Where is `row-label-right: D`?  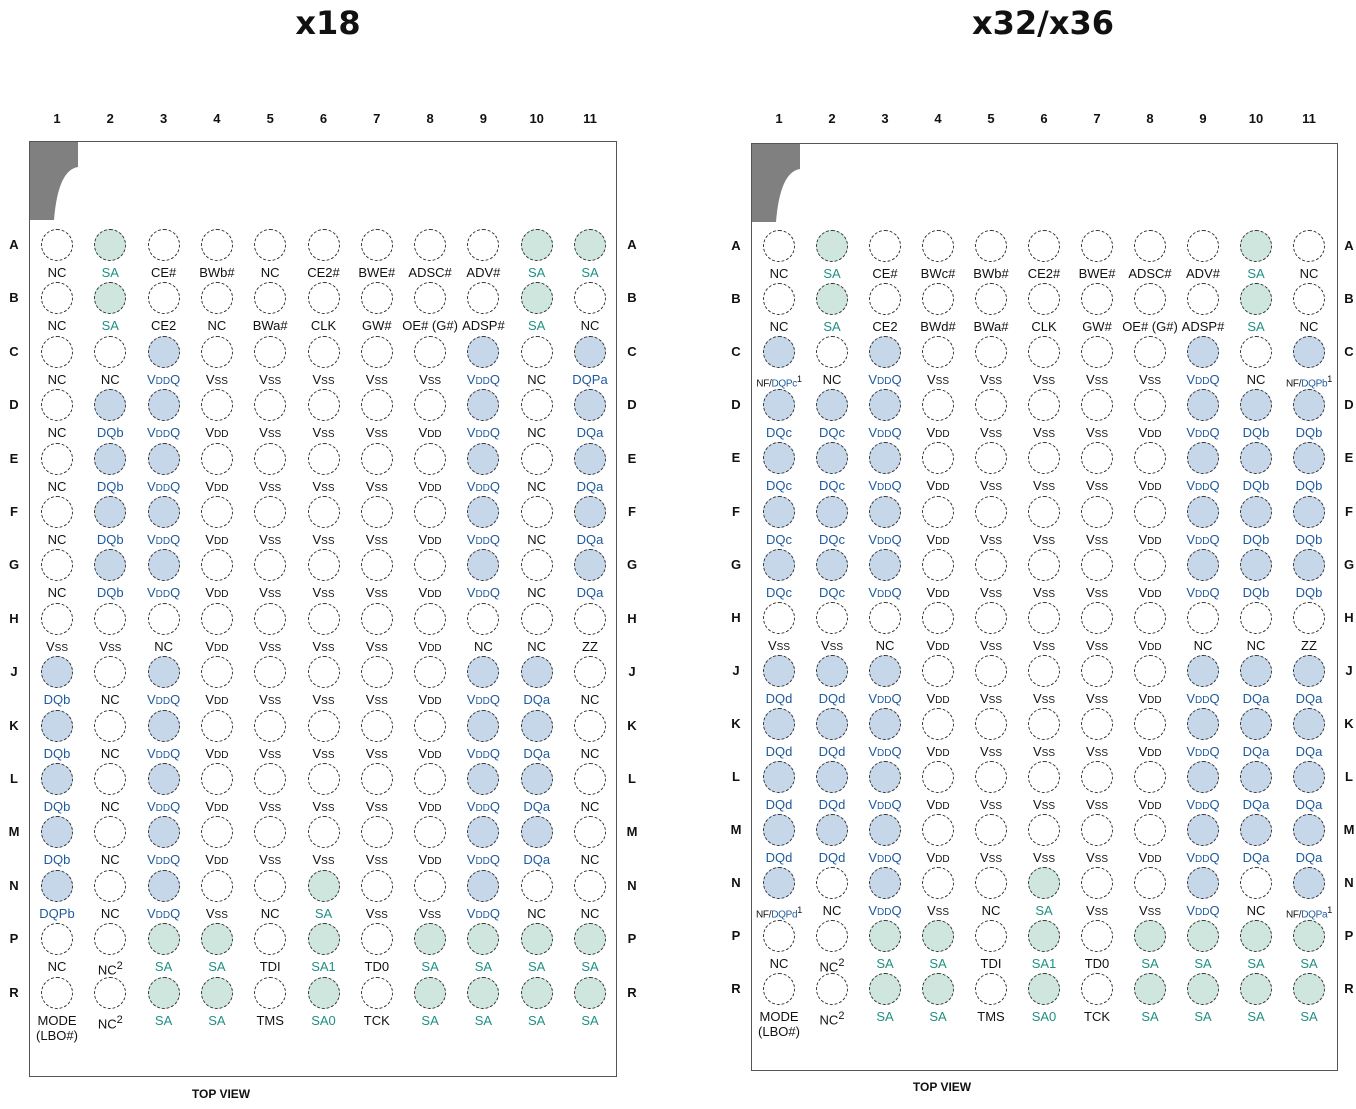
row-label-right: D is located at coordinates (1349, 405).